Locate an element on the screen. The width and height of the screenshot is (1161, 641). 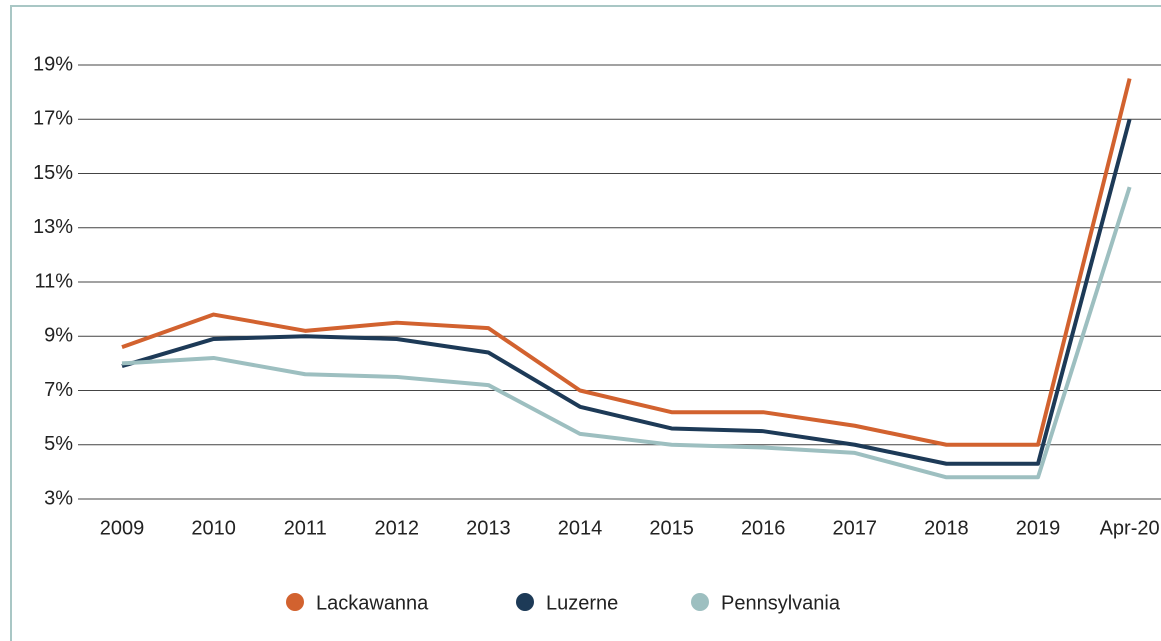
x-tick-label: 2016 is located at coordinates (763, 528).